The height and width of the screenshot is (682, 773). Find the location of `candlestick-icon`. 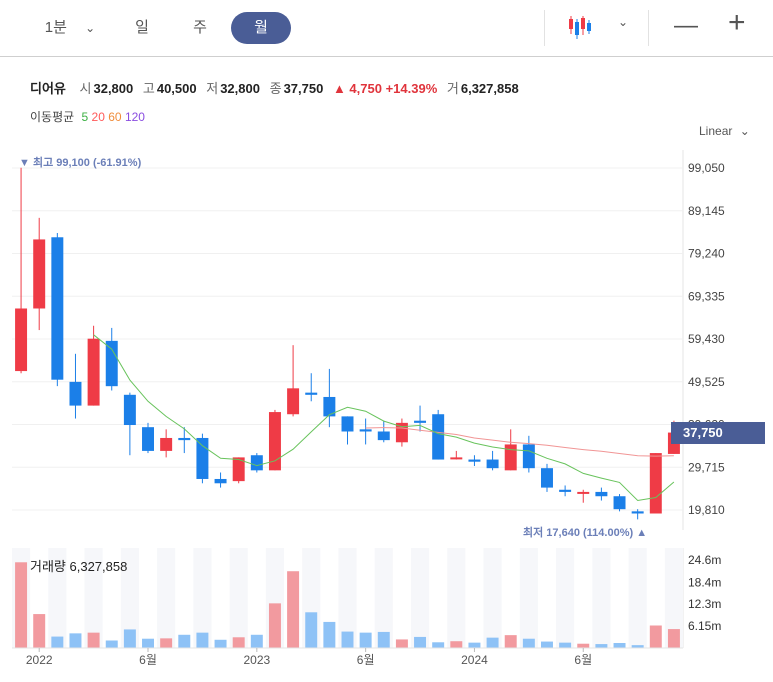

candlestick-icon is located at coordinates (580, 27).